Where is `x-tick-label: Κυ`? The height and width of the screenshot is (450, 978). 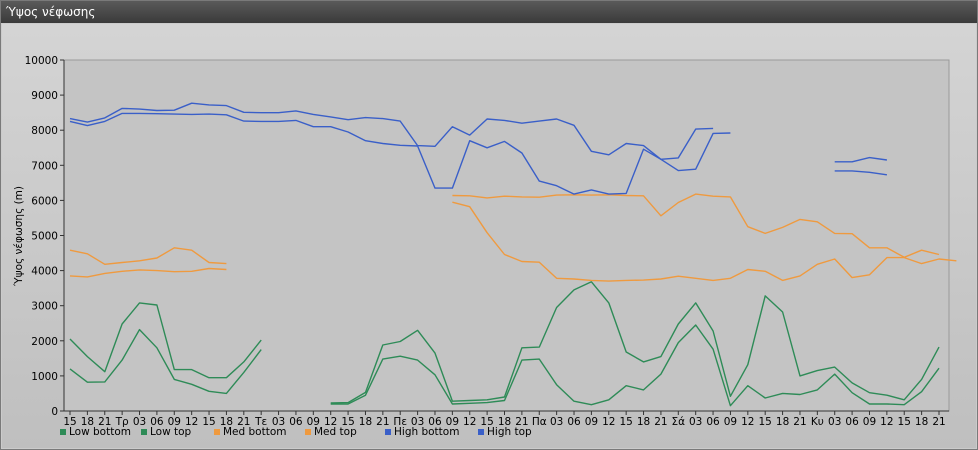
x-tick-label: Κυ is located at coordinates (817, 422).